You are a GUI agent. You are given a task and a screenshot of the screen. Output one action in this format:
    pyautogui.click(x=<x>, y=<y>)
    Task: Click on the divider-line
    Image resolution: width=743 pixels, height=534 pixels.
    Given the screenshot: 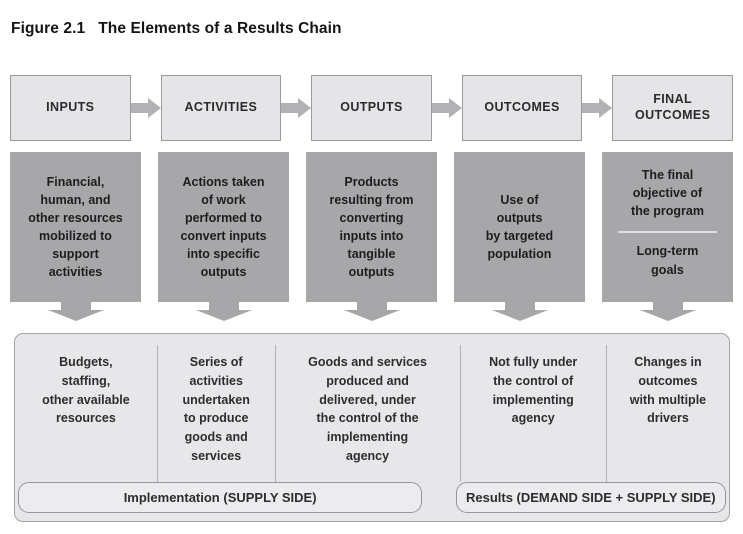 What is the action you would take?
    pyautogui.click(x=667, y=232)
    